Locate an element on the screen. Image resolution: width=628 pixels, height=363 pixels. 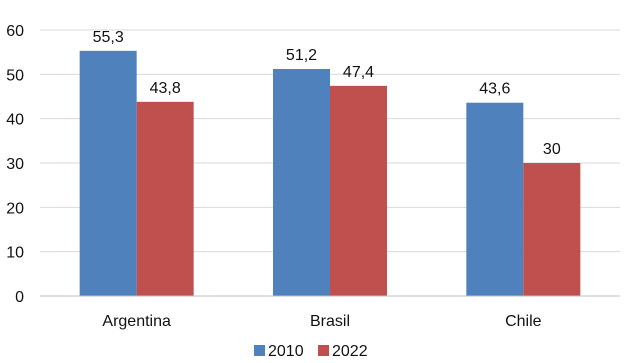
legend-item-2010: 2010 is located at coordinates (279, 351).